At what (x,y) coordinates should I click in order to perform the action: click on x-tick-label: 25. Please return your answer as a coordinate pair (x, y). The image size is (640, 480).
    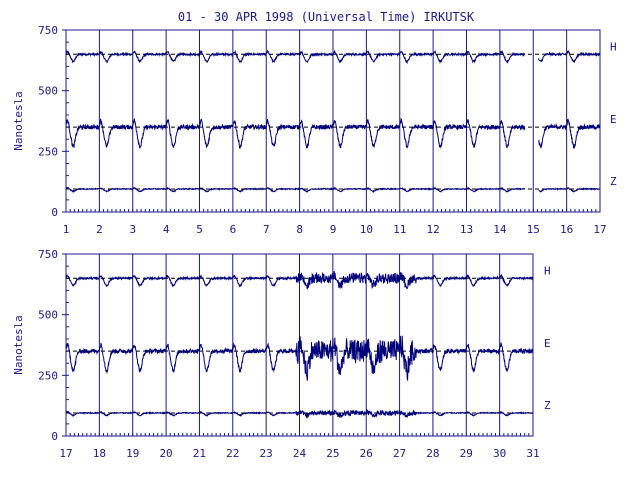
    Looking at the image, I should click on (332, 453).